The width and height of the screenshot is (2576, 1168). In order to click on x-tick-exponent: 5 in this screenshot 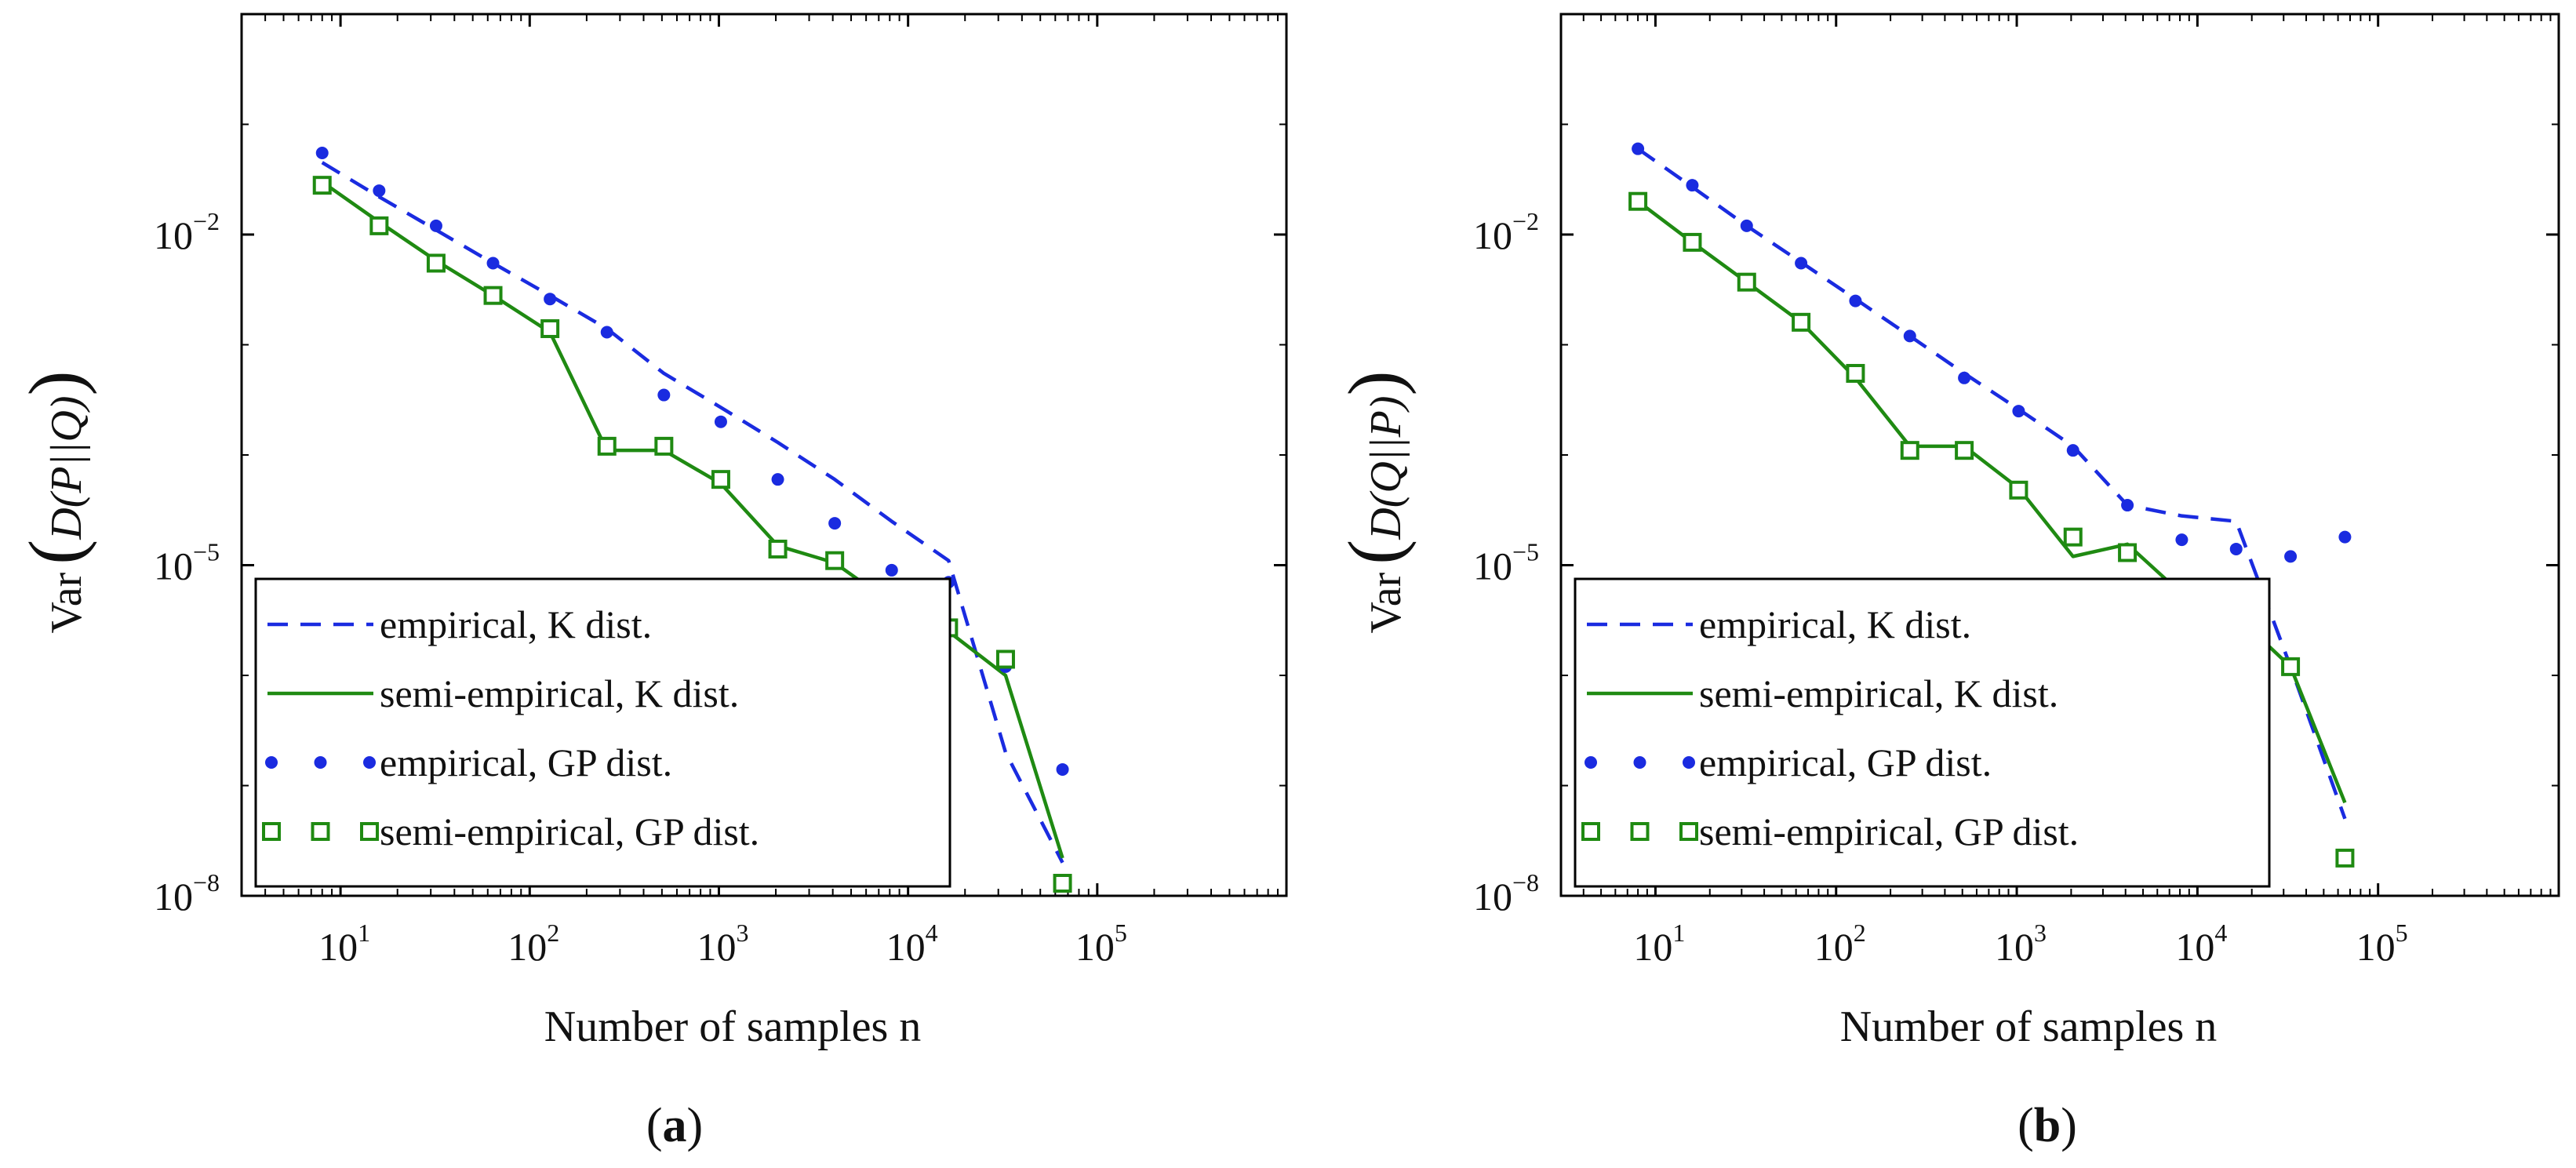, I will do `click(2402, 933)`.